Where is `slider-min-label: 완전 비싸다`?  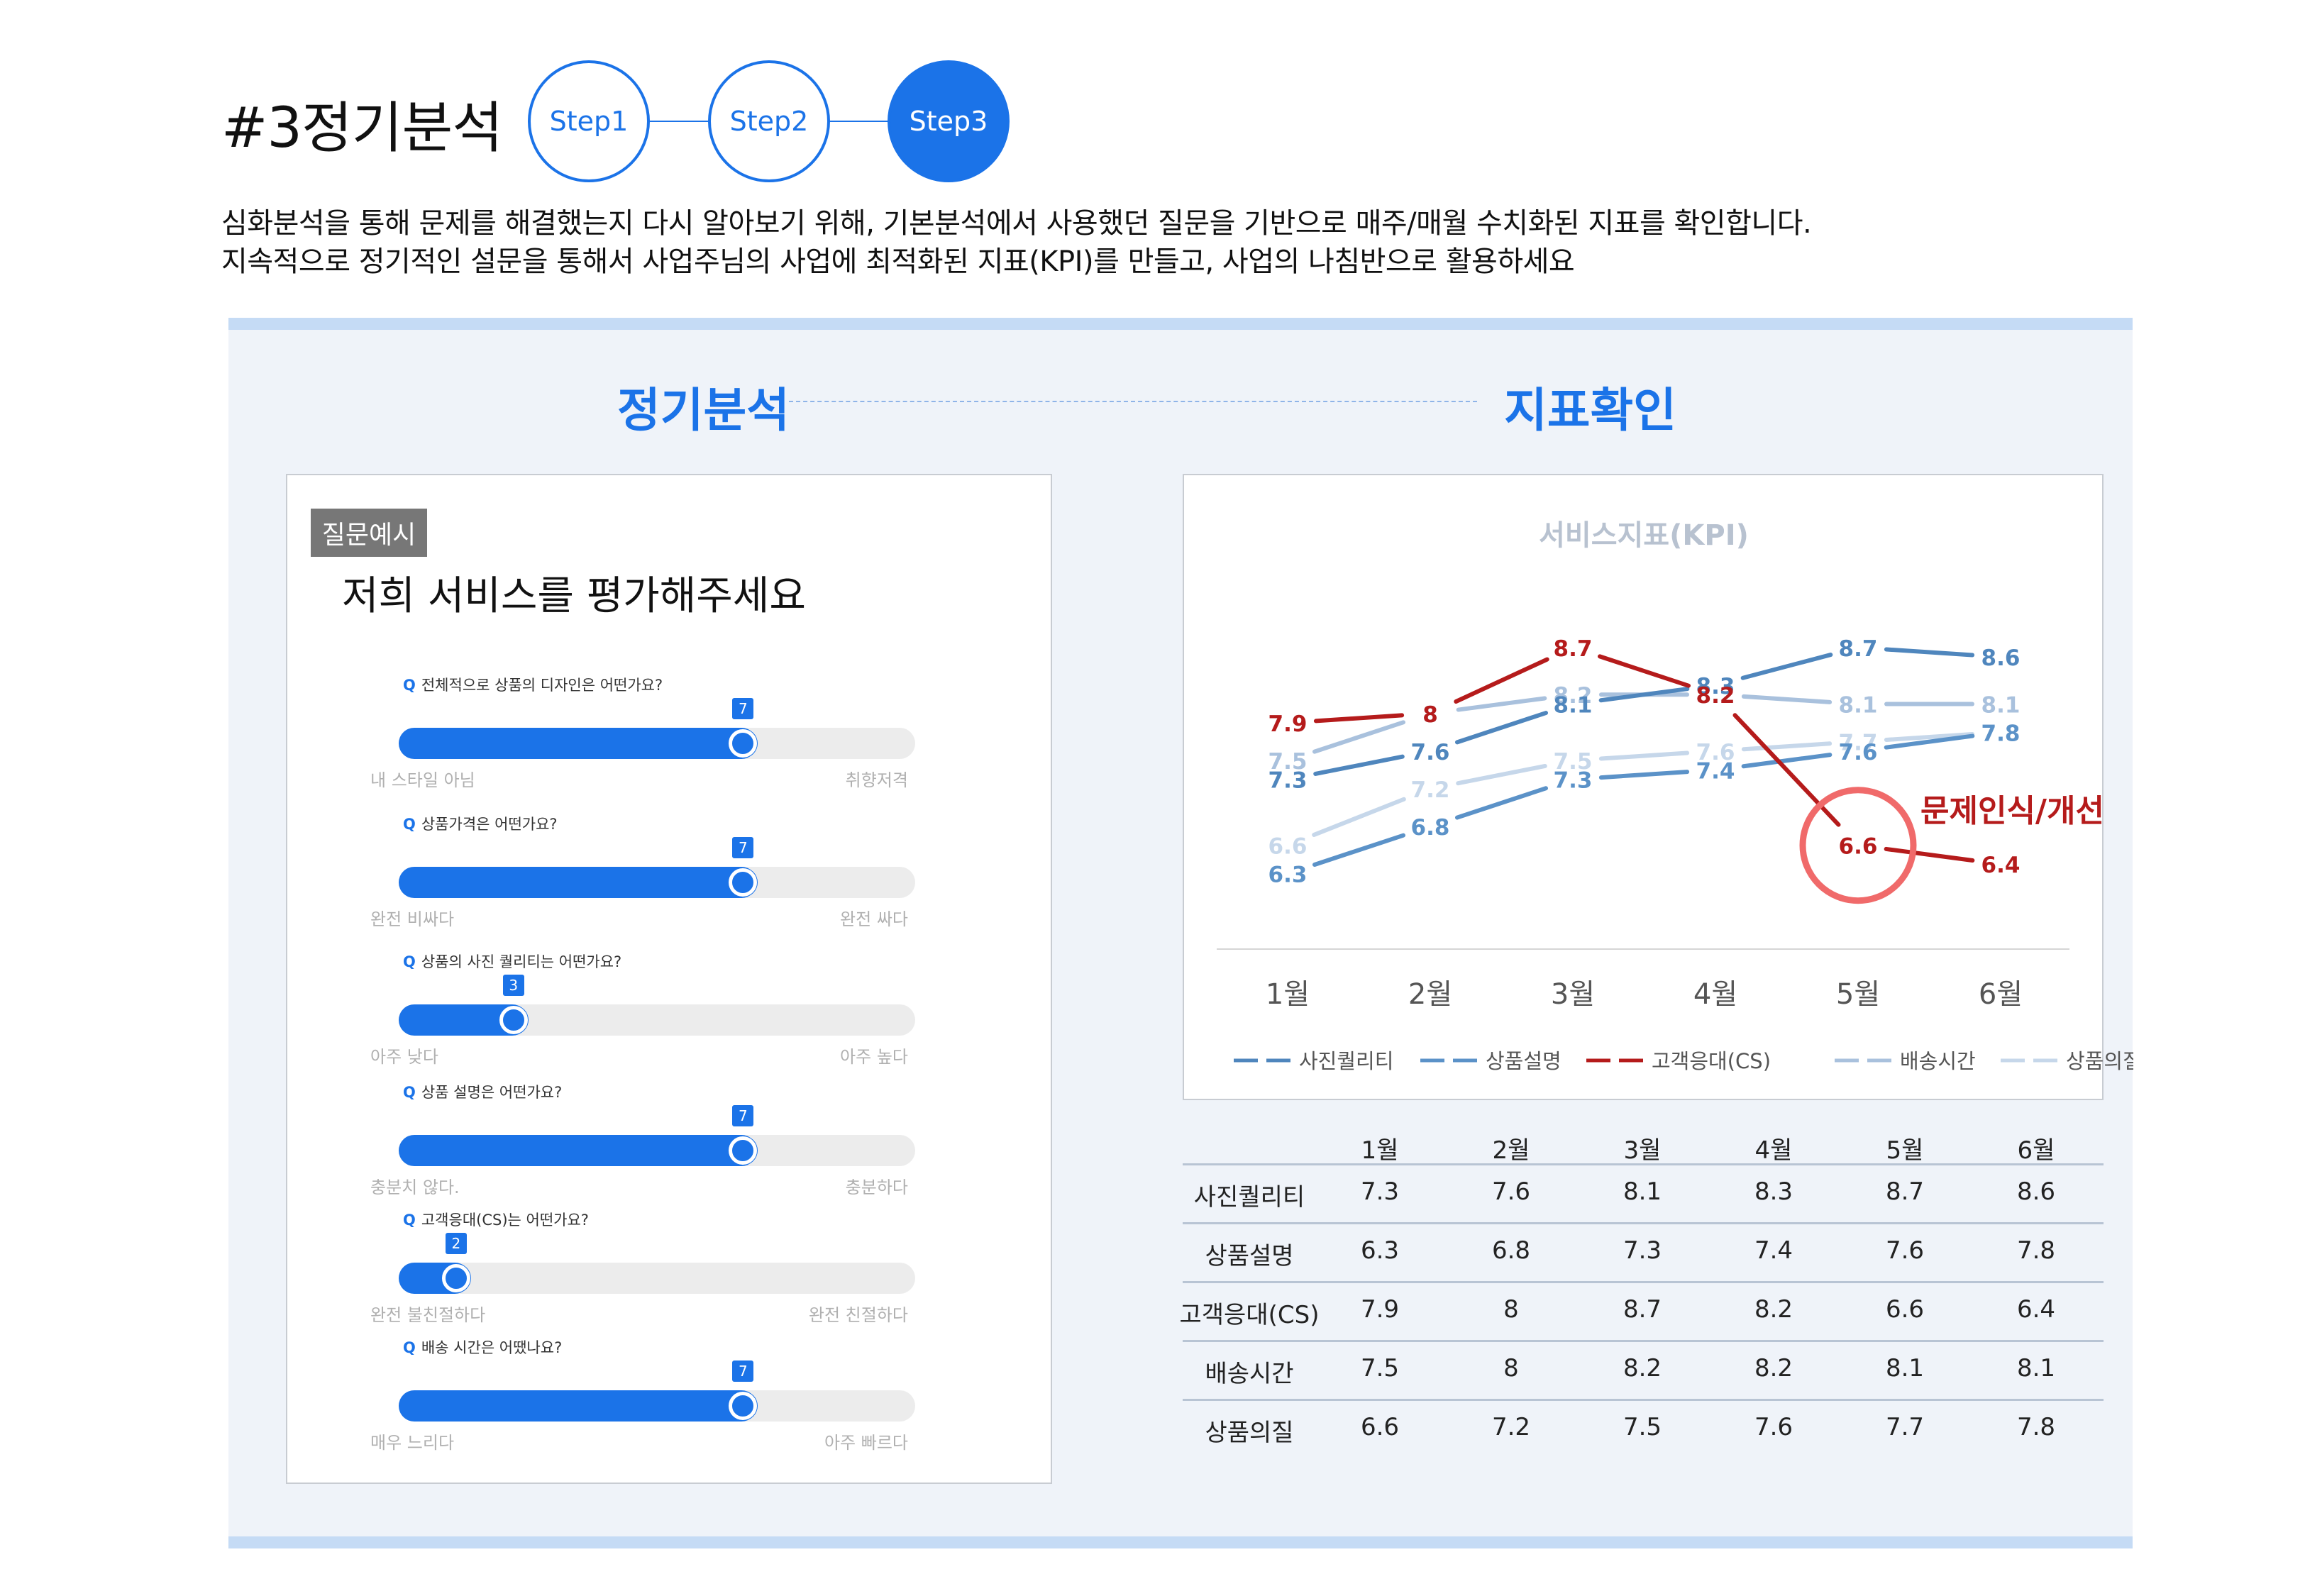 slider-min-label: 완전 비싸다 is located at coordinates (412, 919).